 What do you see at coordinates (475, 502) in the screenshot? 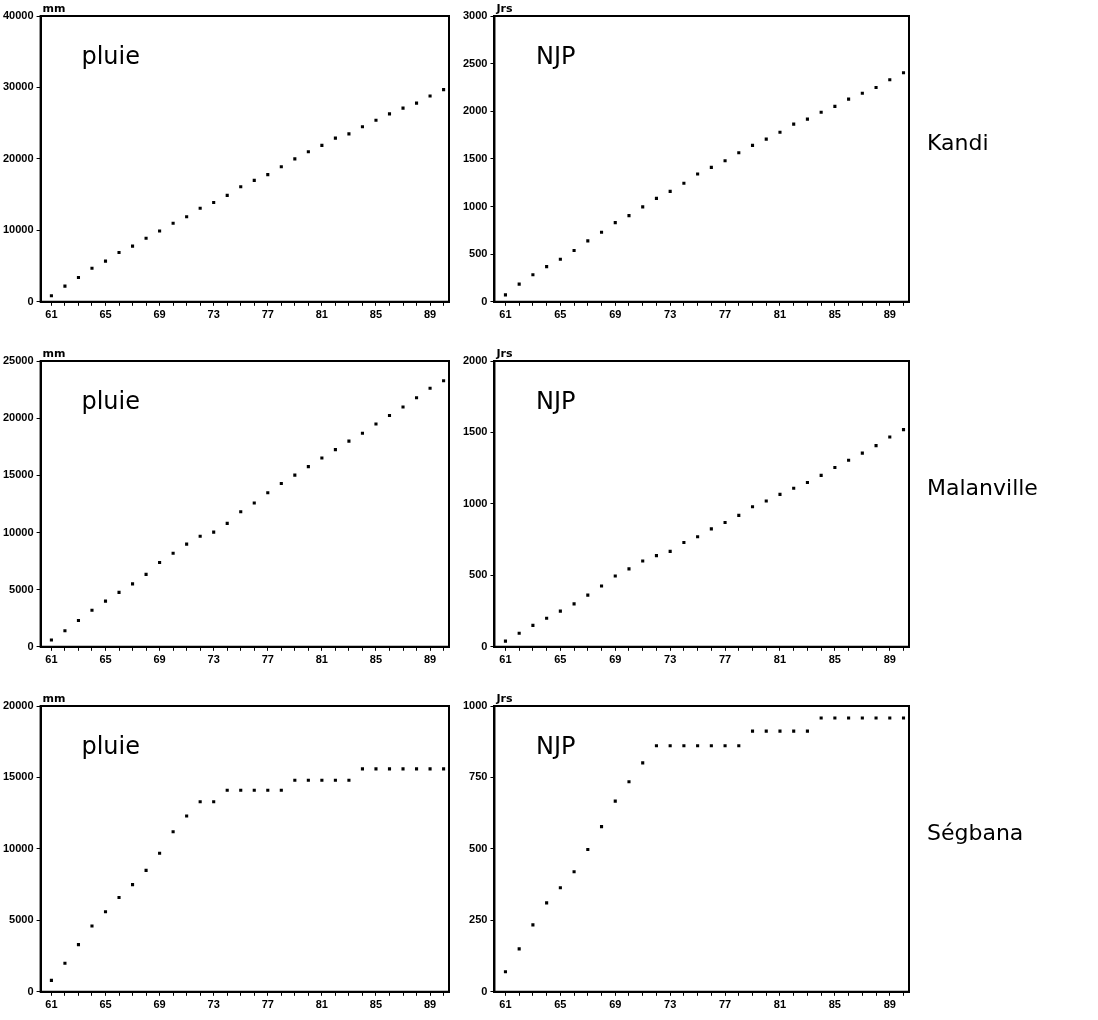
I see `y-tick-label: 1000` at bounding box center [475, 502].